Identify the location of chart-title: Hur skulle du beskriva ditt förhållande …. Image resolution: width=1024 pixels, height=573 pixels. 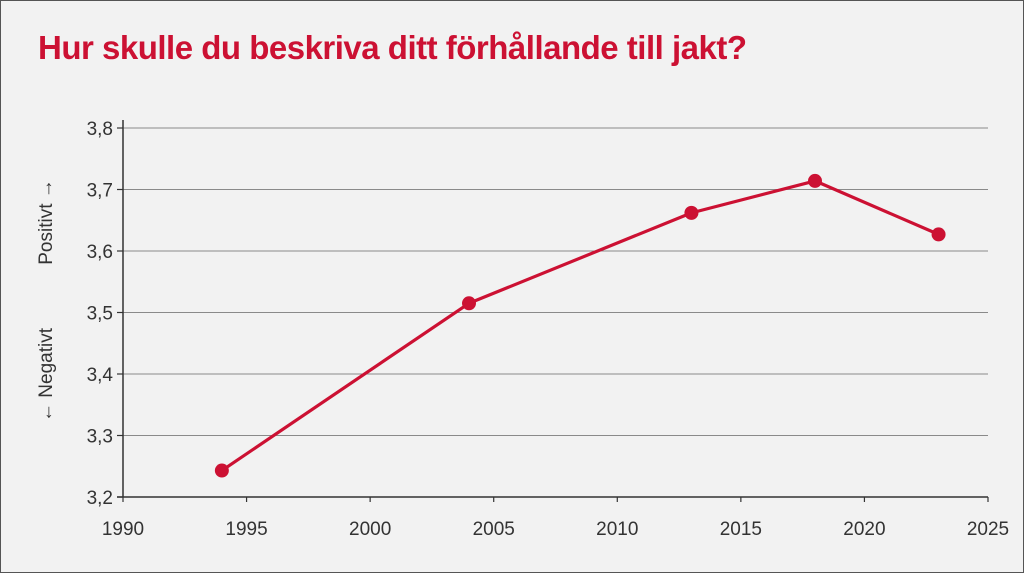
(392, 47).